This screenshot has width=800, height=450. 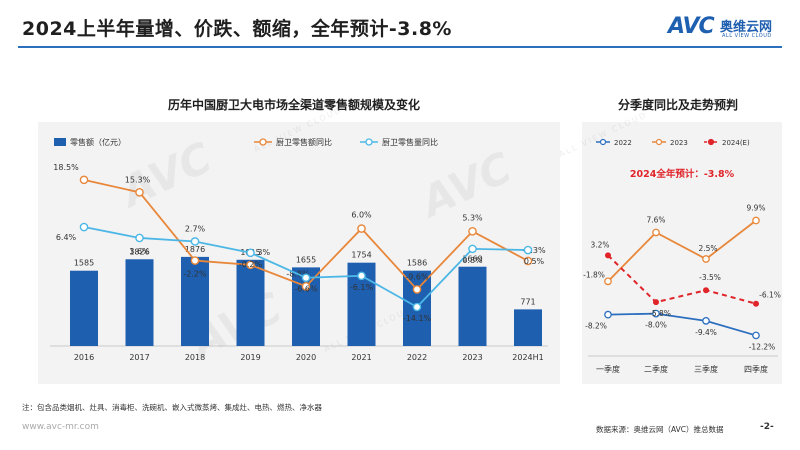 What do you see at coordinates (655, 219) in the screenshot?
I see `series-2023-label: 7.6%` at bounding box center [655, 219].